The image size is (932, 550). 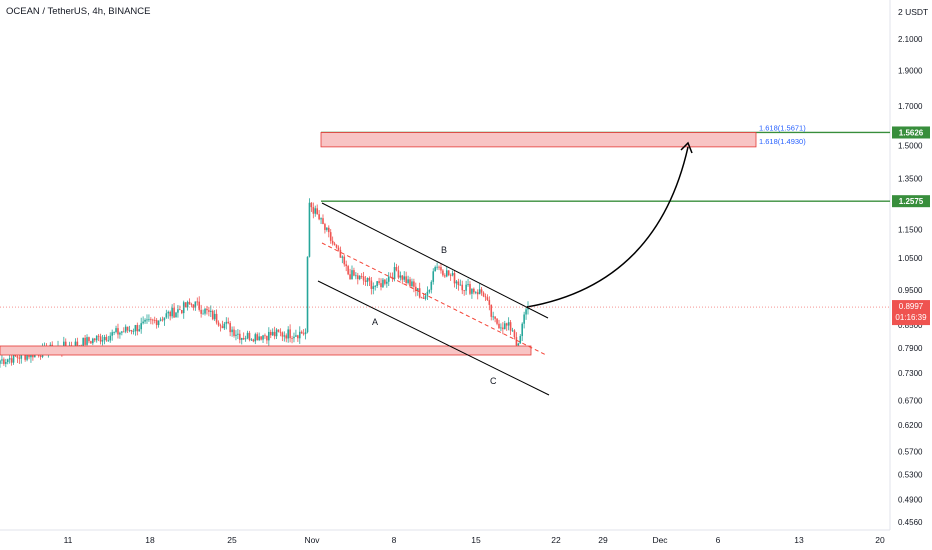 What do you see at coordinates (603, 540) in the screenshot?
I see `time-tick-label: 29` at bounding box center [603, 540].